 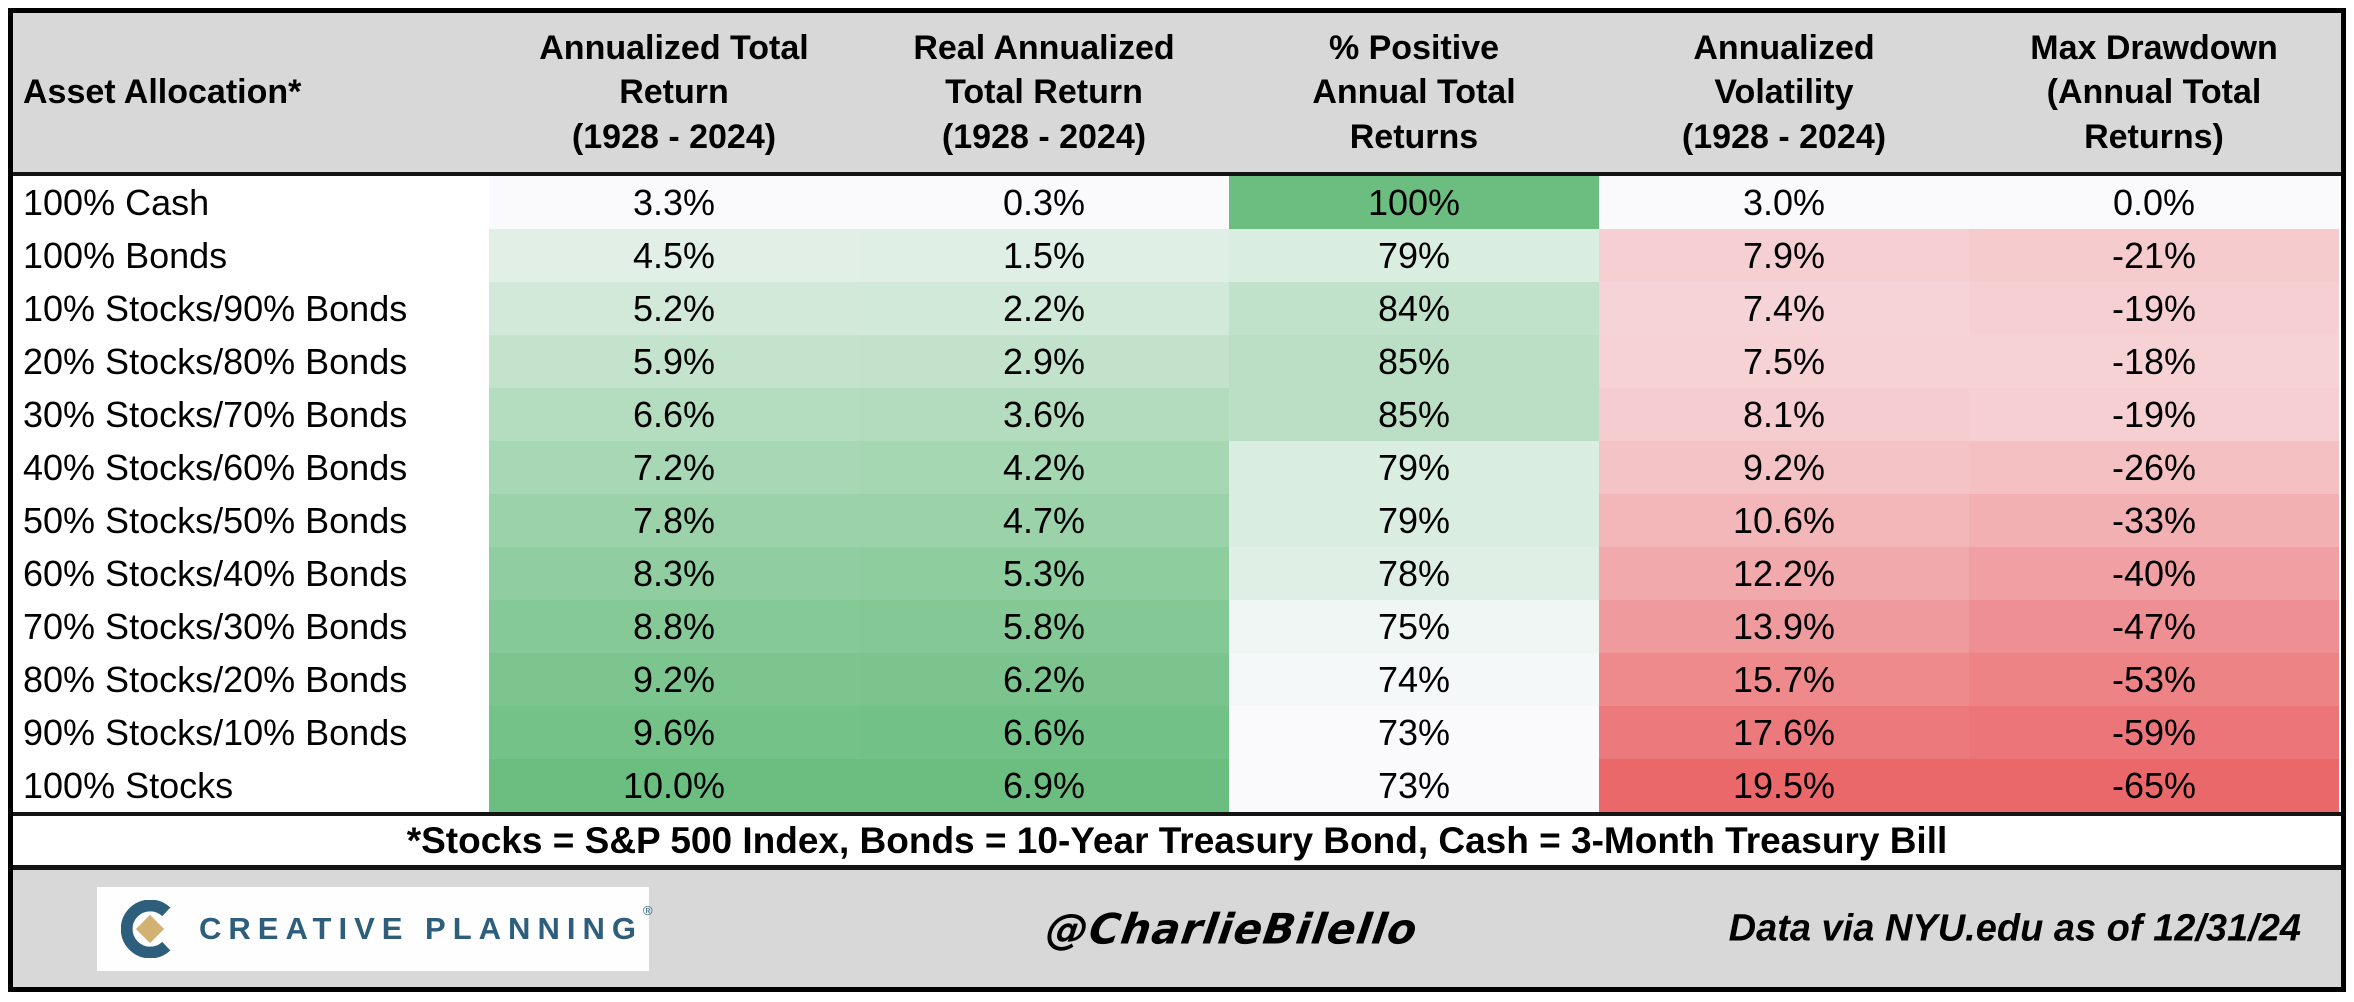 I want to click on cell-allocation: 100% Stocks, so click(x=251, y=785).